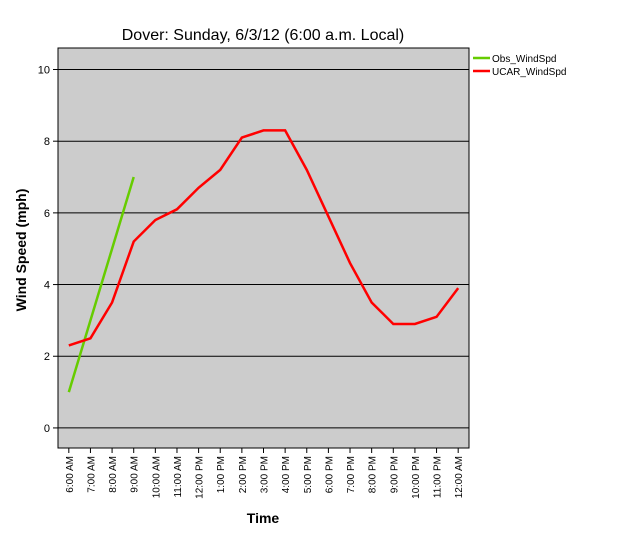  What do you see at coordinates (329, 474) in the screenshot?
I see `x-tick-label: 6:00 PM` at bounding box center [329, 474].